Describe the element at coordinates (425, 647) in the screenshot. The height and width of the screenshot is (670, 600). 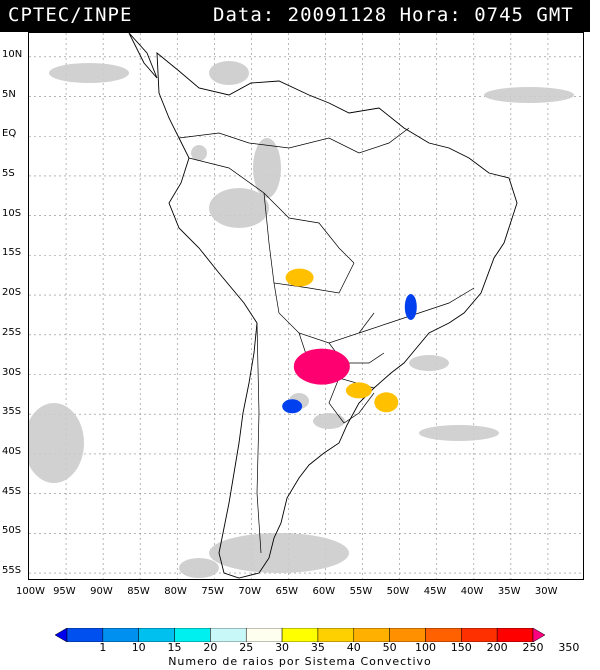
I see `colorbar-tick-label: 100` at that location.